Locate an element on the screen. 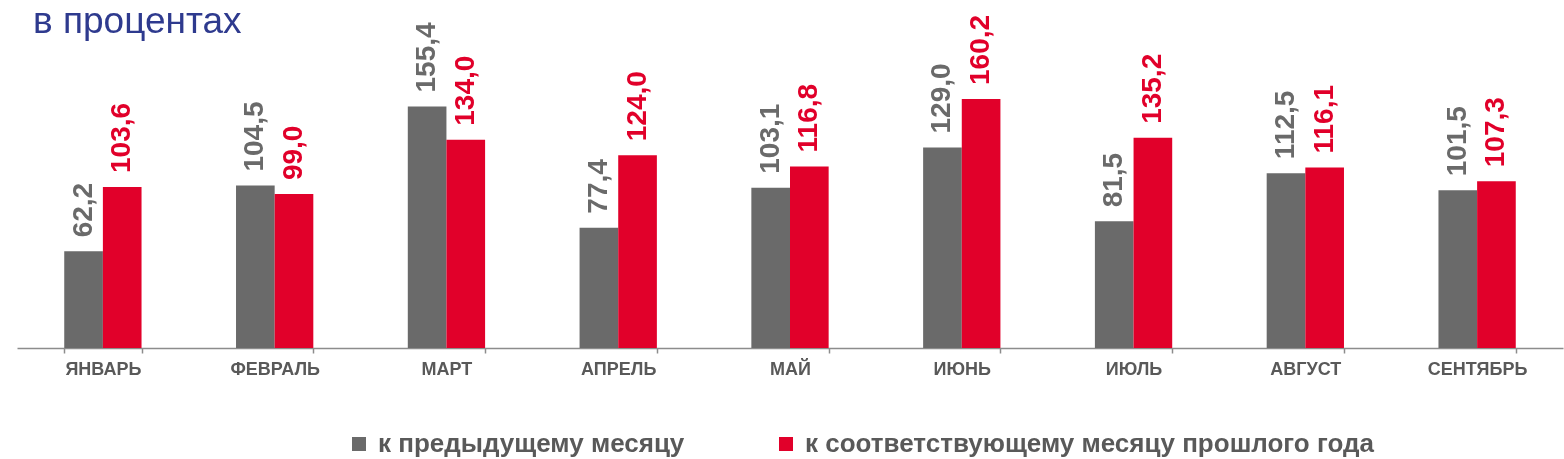 This screenshot has height=459, width=1564. data-label: 99,0 is located at coordinates (292, 153).